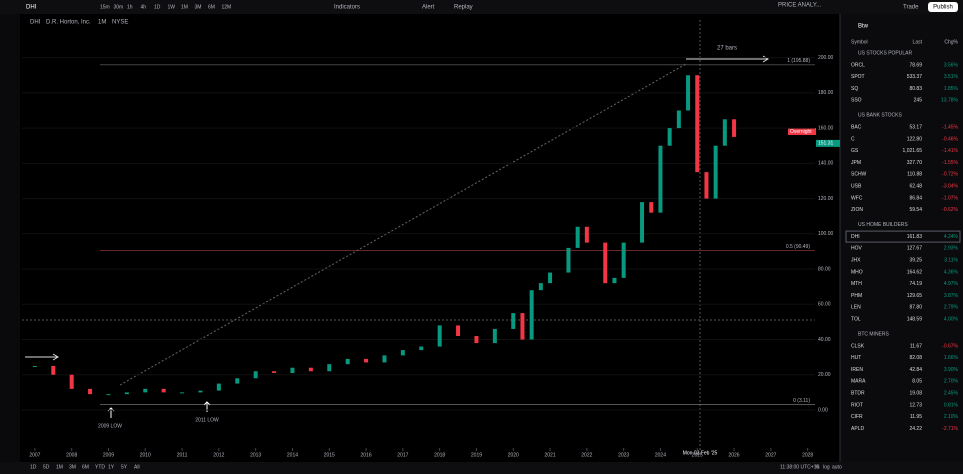 The height and width of the screenshot is (474, 963). Describe the element at coordinates (34, 455) in the screenshot. I see `x-tick-label: 2007` at that location.